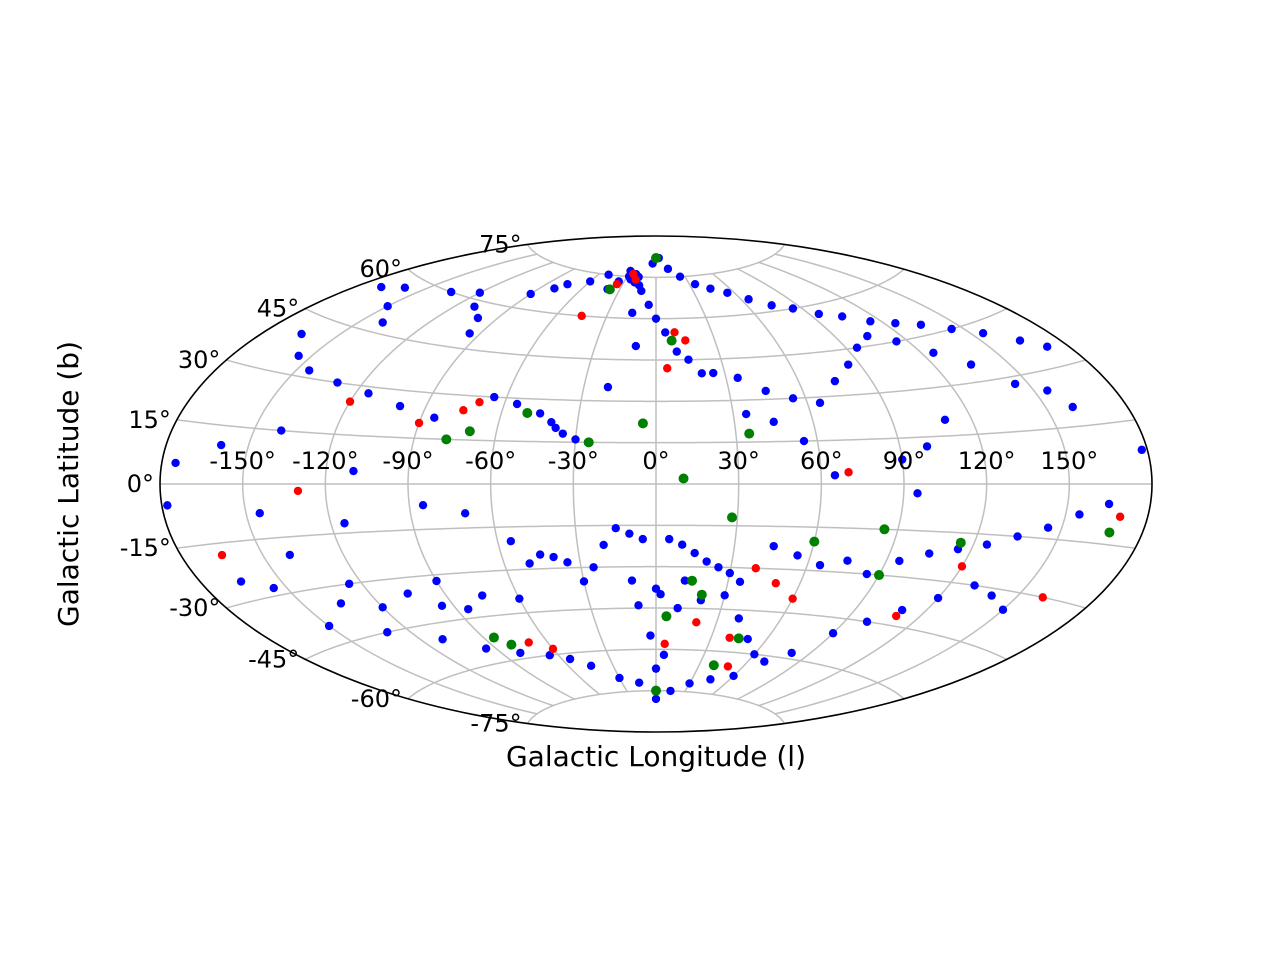 Image resolution: width=1280 pixels, height=964 pixels. Describe the element at coordinates (380, 269) in the screenshot. I see `y-tick-label: 60°` at that location.